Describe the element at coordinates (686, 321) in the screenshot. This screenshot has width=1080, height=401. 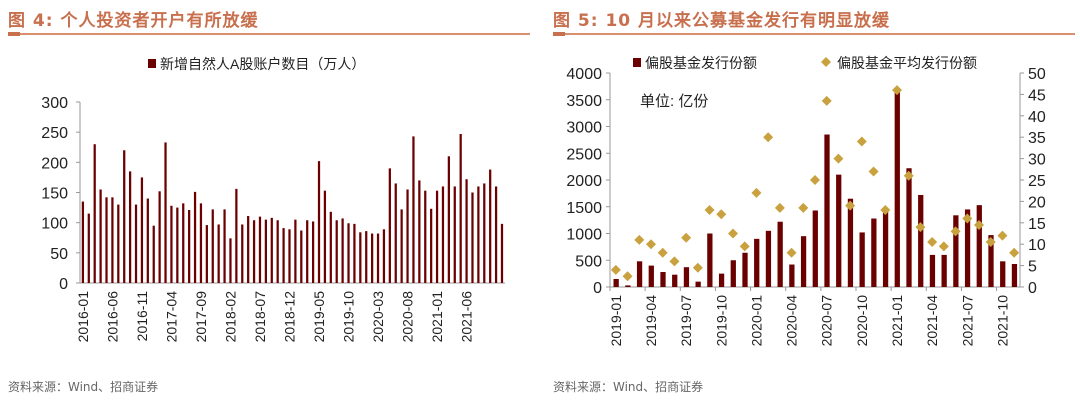
I see `x-tick-label: 2019-07` at that location.